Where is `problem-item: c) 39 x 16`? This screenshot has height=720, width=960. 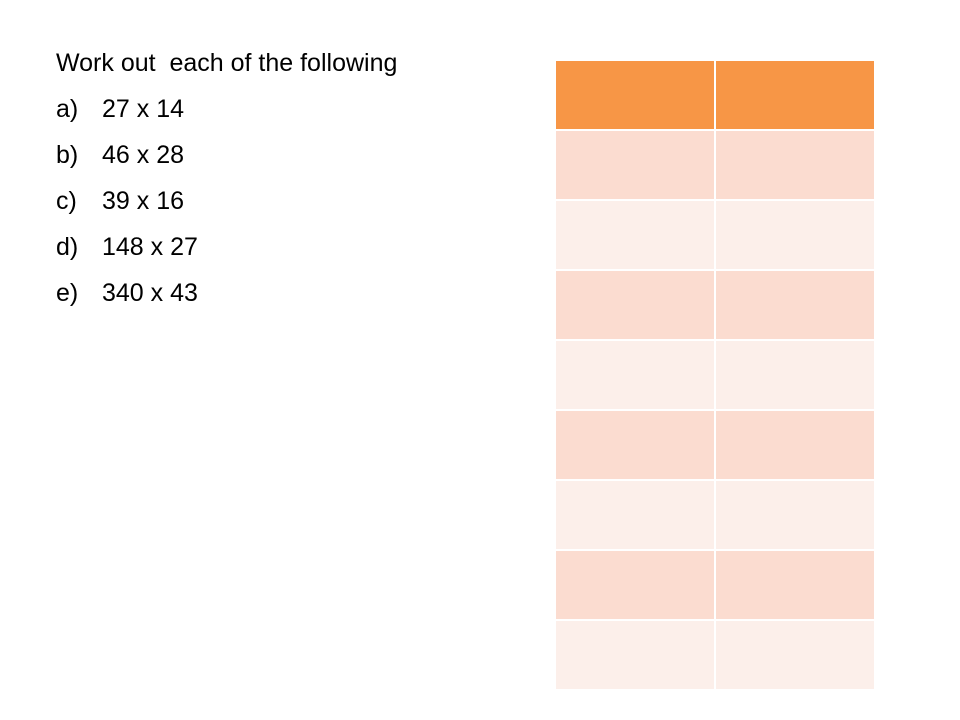
problem-item: c) 39 x 16 is located at coordinates (276, 205).